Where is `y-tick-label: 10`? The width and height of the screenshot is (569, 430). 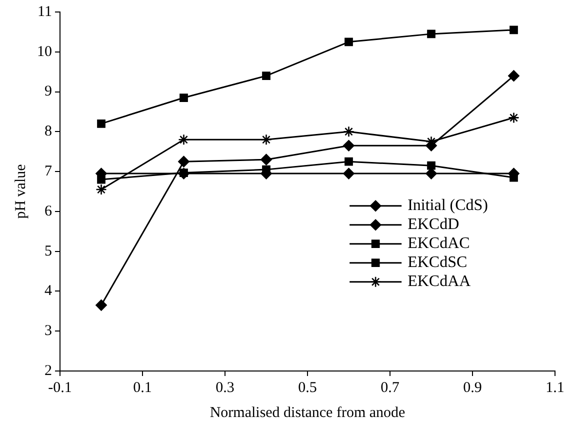
y-tick-label: 10 is located at coordinates (44, 52).